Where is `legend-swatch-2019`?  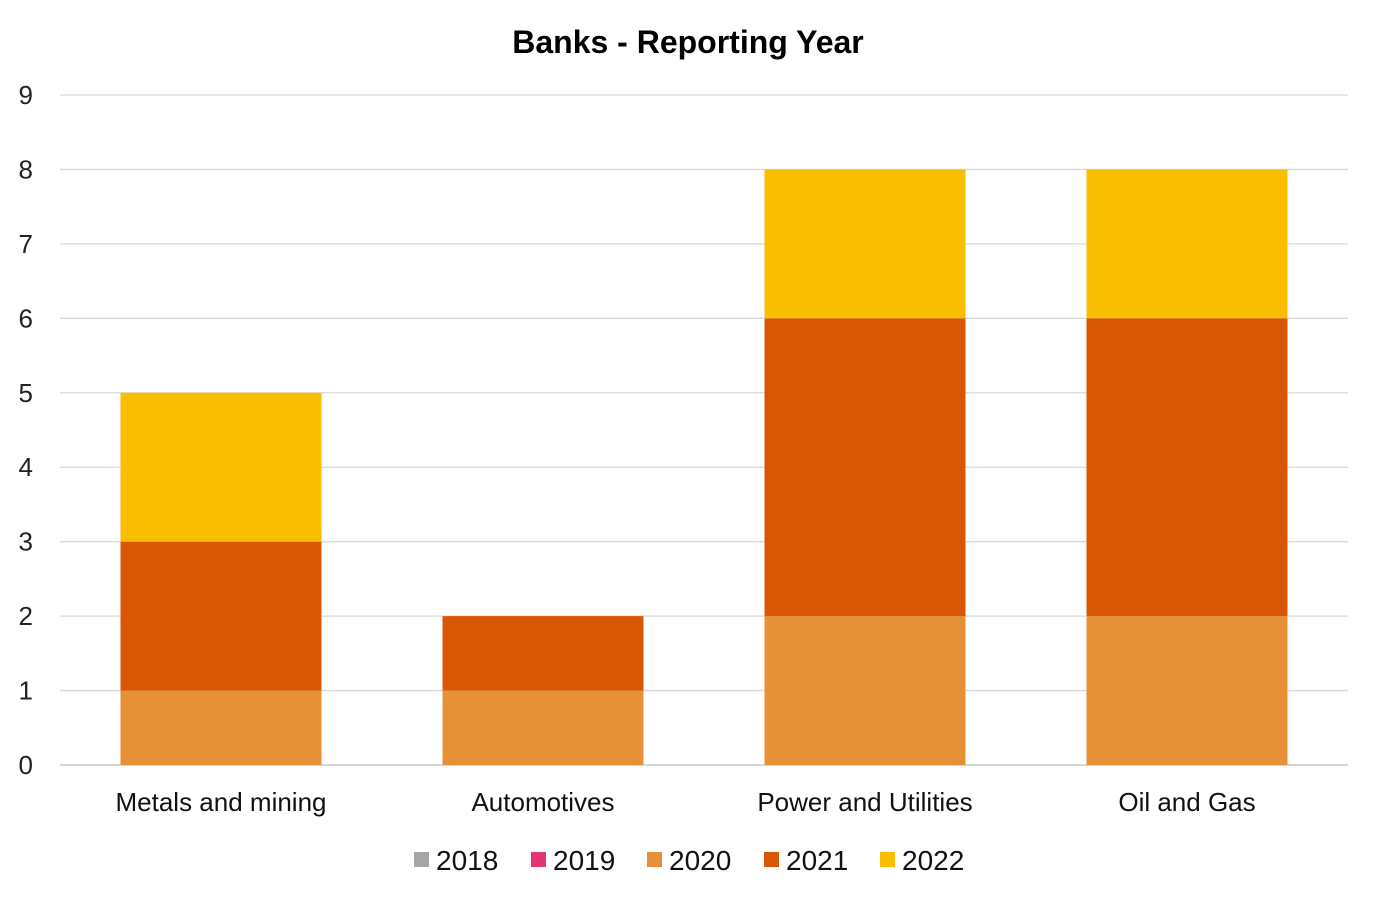 legend-swatch-2019 is located at coordinates (538, 859).